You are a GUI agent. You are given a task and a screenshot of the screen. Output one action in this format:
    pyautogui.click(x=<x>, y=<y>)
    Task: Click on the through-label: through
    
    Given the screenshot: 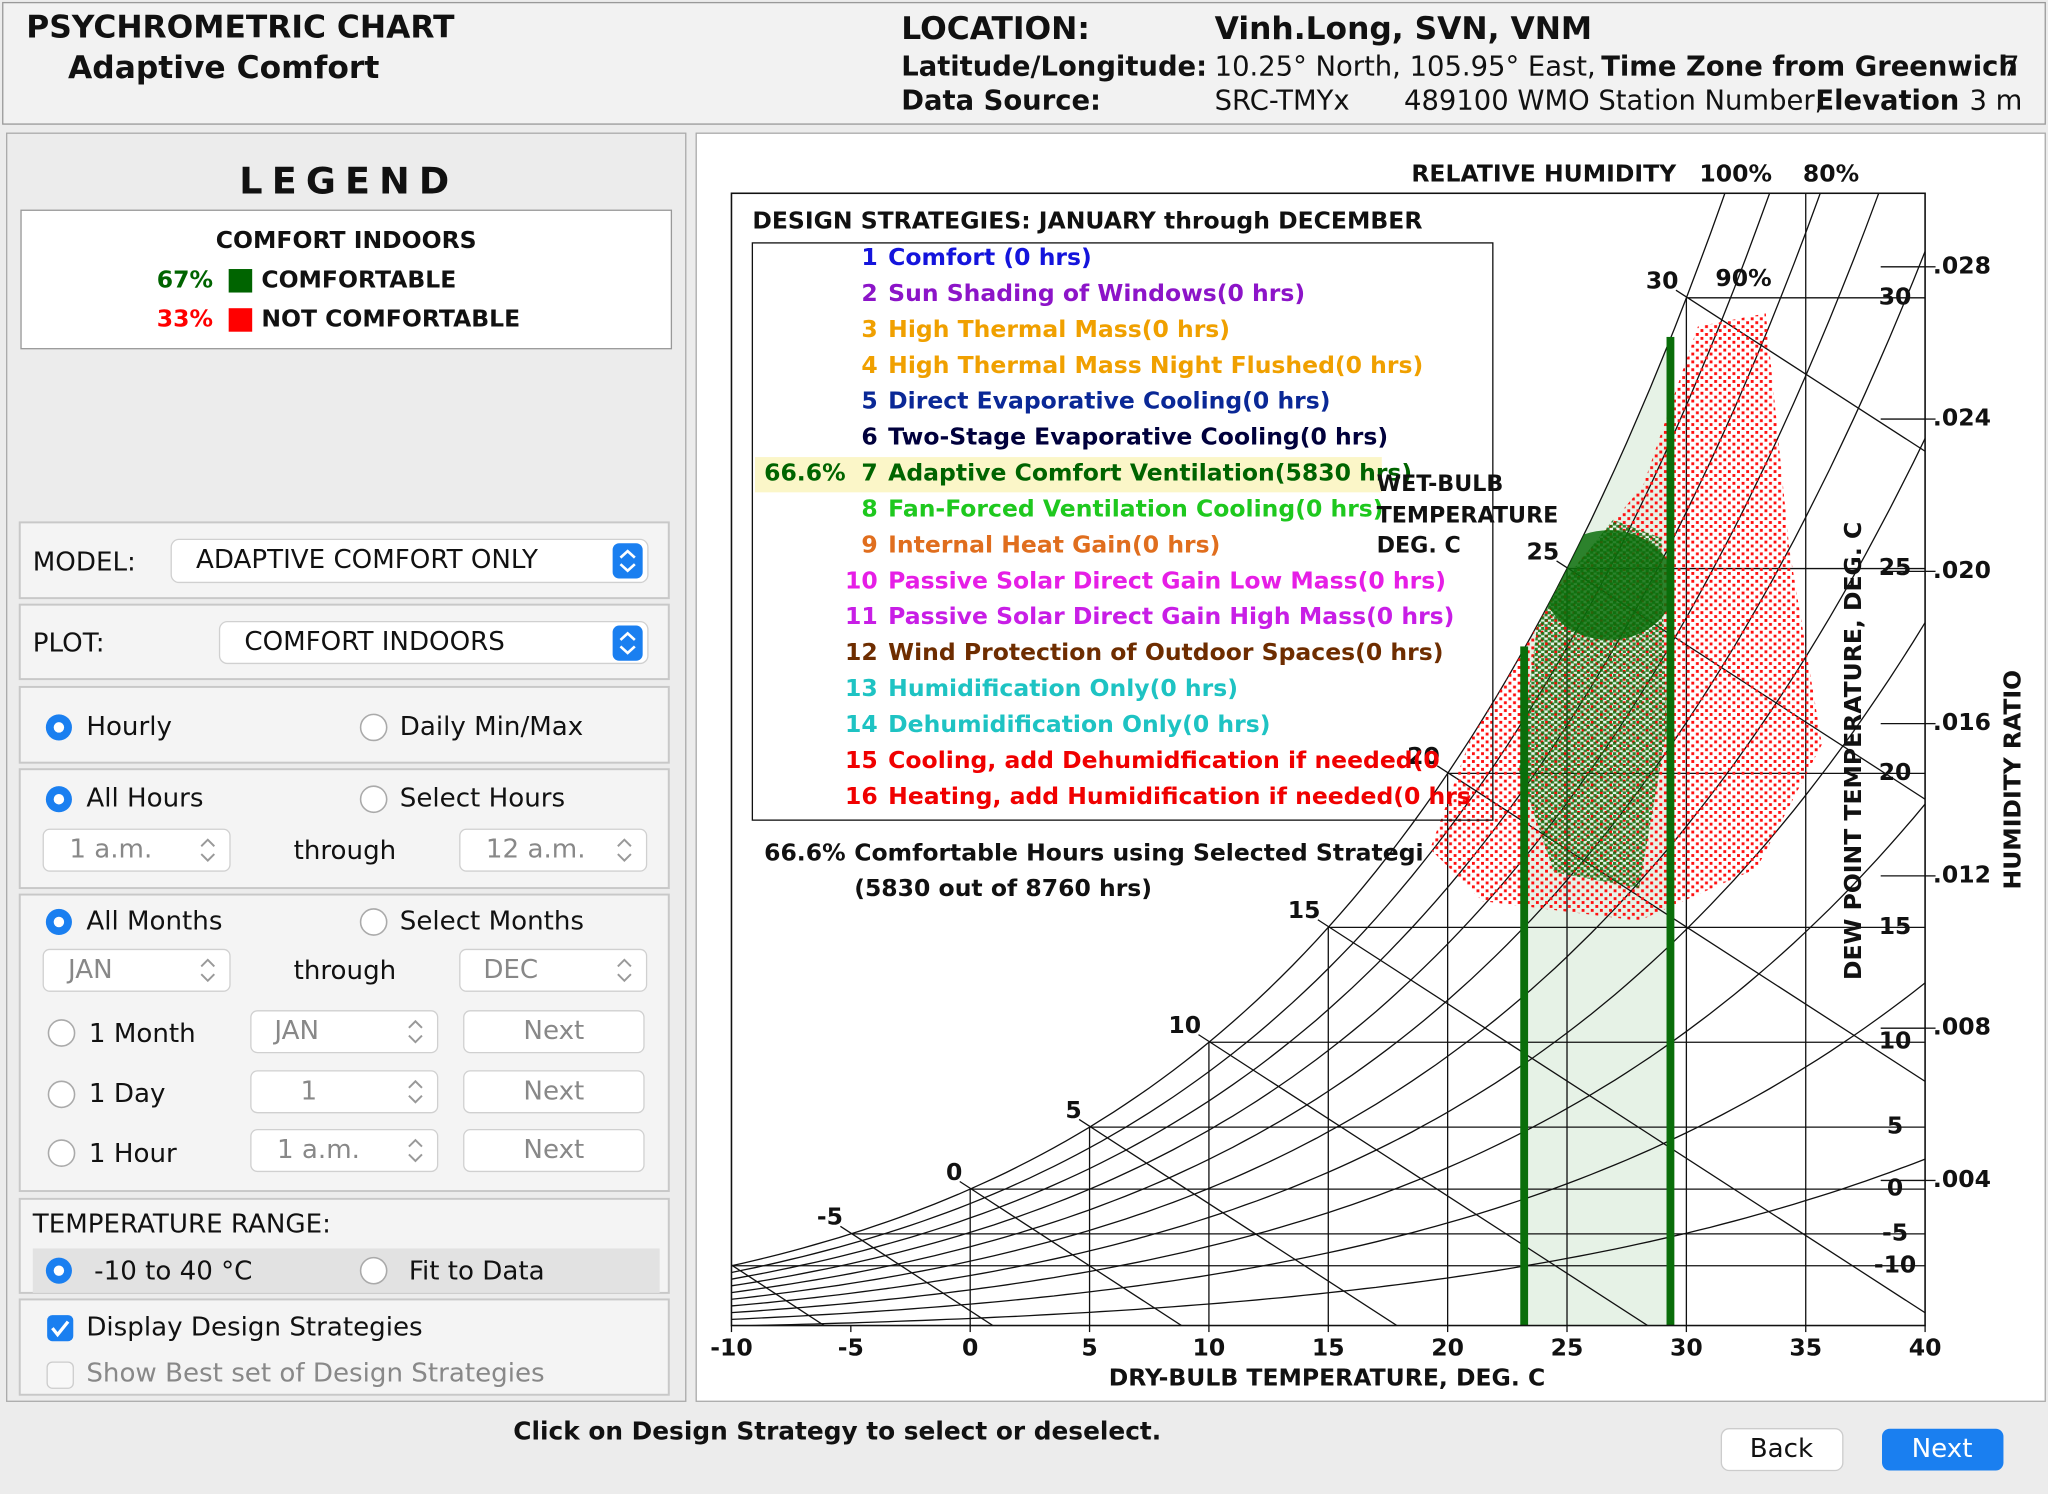 What is the action you would take?
    pyautogui.click(x=345, y=851)
    